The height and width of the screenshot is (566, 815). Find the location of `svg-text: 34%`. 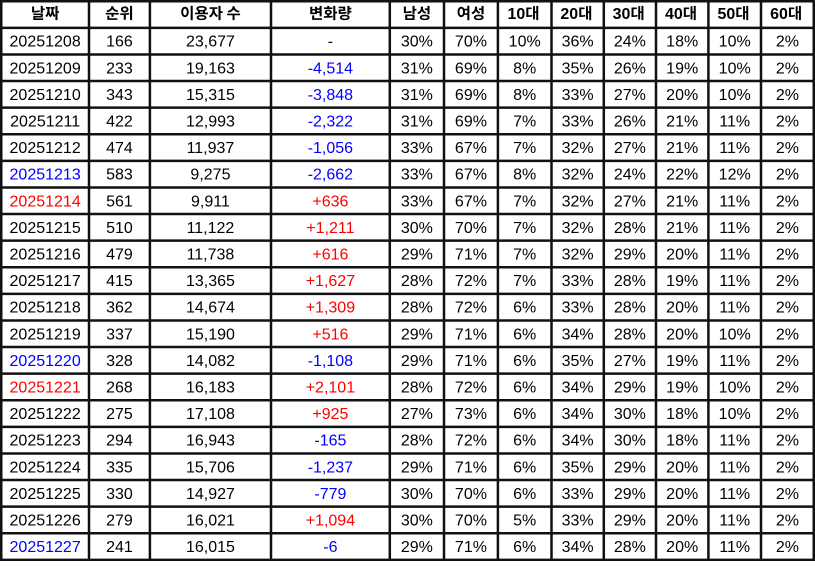

svg-text: 34% is located at coordinates (578, 414).